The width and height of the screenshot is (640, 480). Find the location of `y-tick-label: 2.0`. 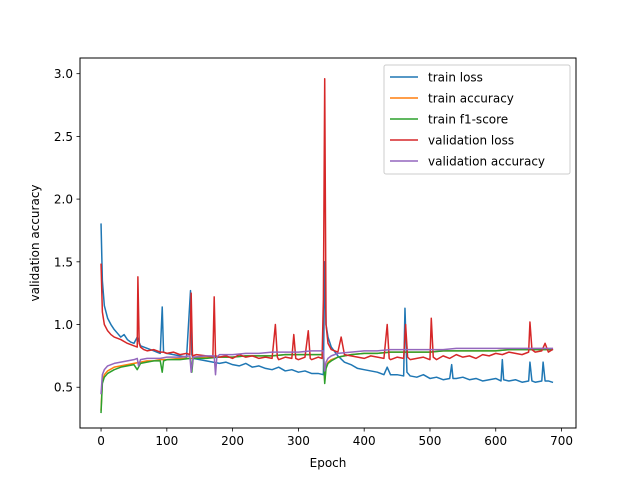

y-tick-label: 2.0 is located at coordinates (63, 200).